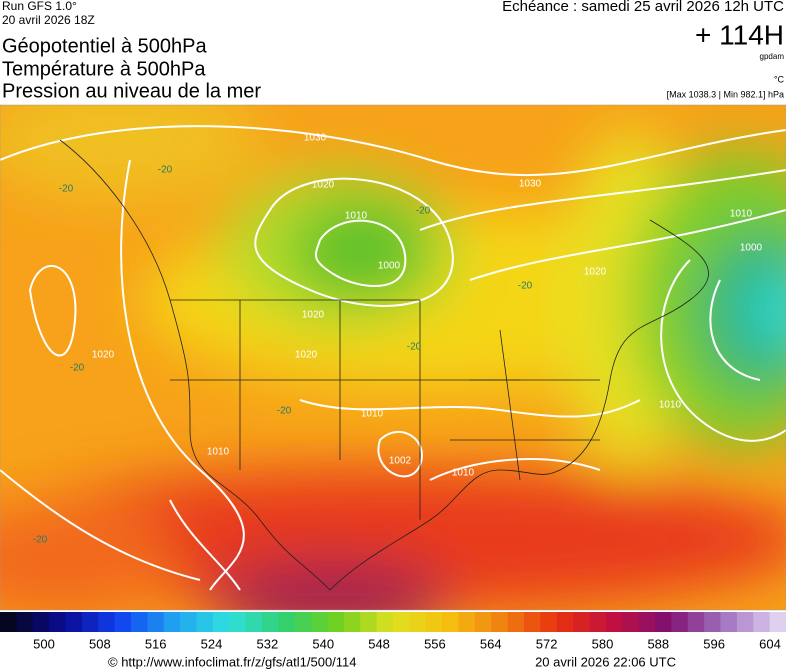 The width and height of the screenshot is (786, 672). Describe the element at coordinates (379, 643) in the screenshot. I see `colorbar-tick-label: 548` at that location.